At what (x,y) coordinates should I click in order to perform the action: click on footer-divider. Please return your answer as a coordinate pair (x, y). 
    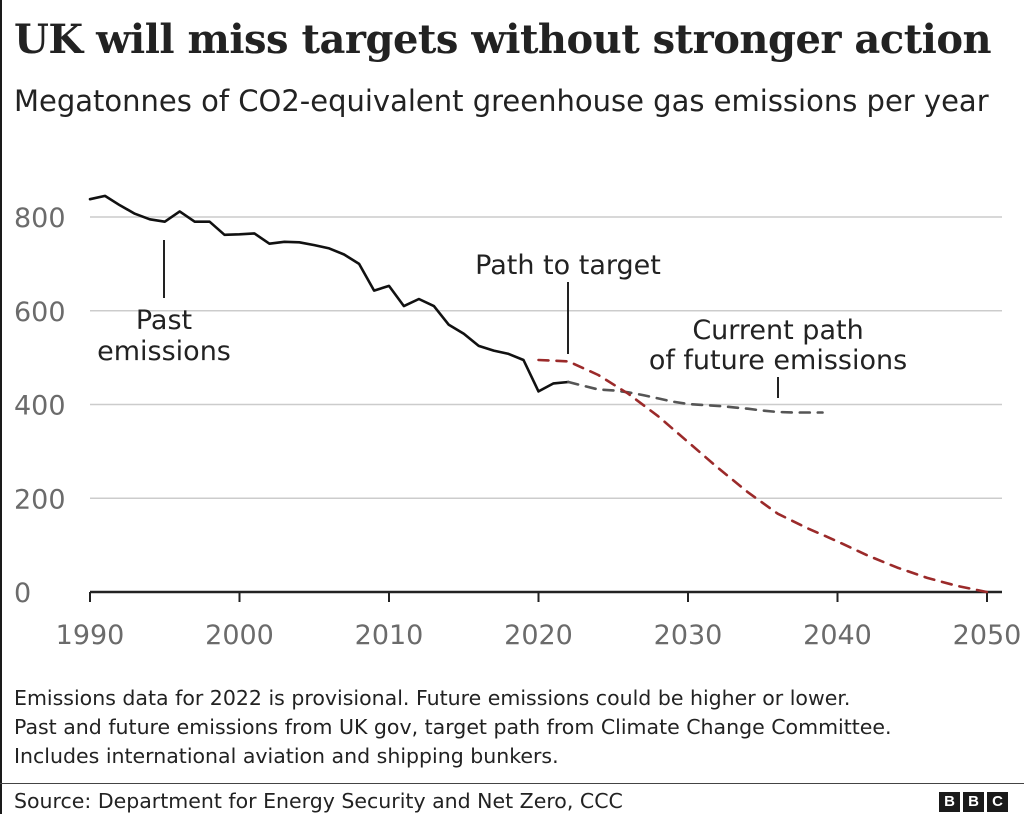
    Looking at the image, I should click on (512, 783).